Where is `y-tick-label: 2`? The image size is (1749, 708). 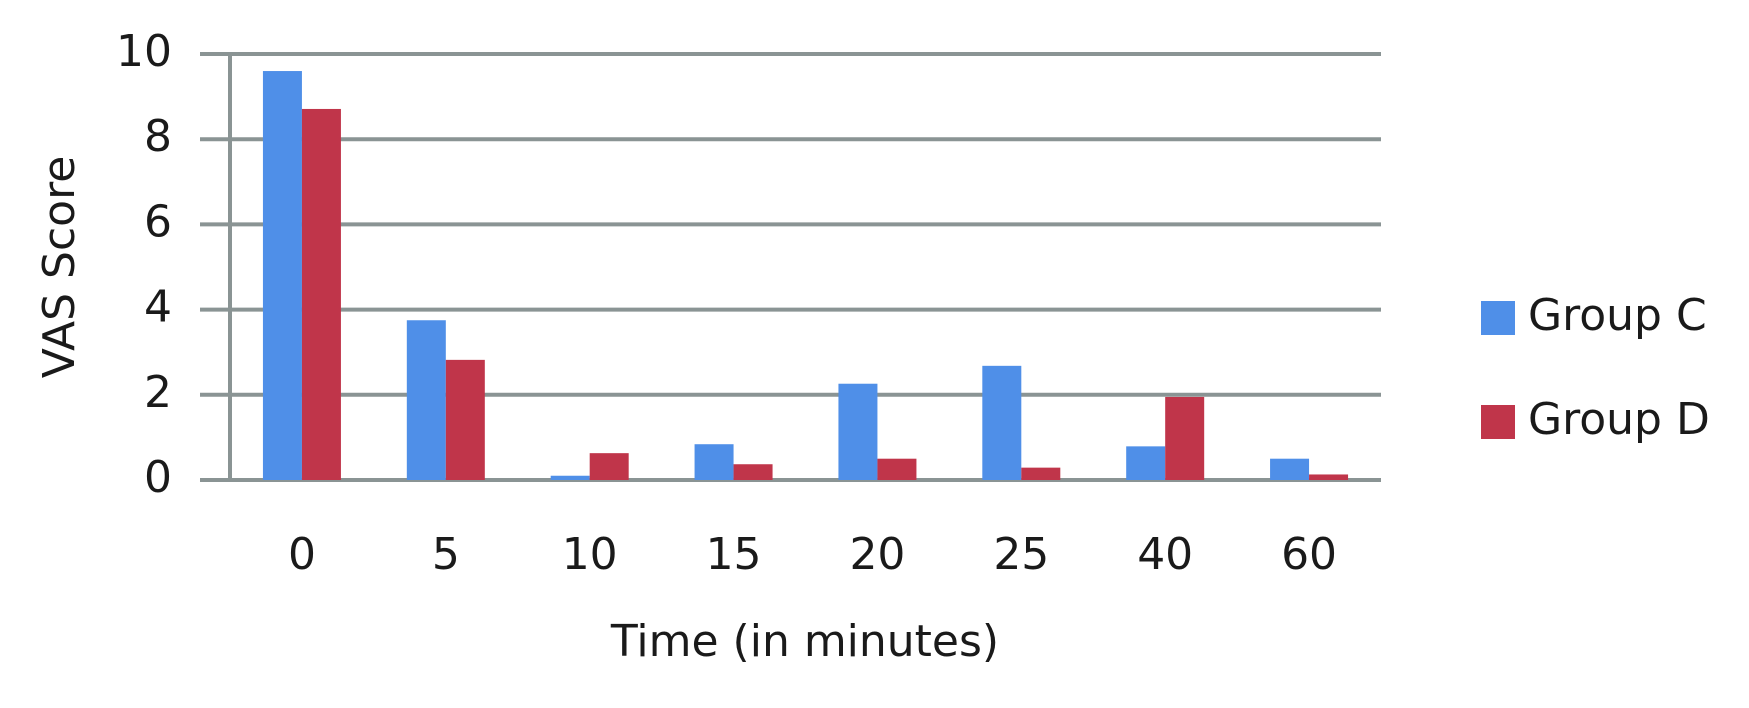
y-tick-label: 2 is located at coordinates (158, 392).